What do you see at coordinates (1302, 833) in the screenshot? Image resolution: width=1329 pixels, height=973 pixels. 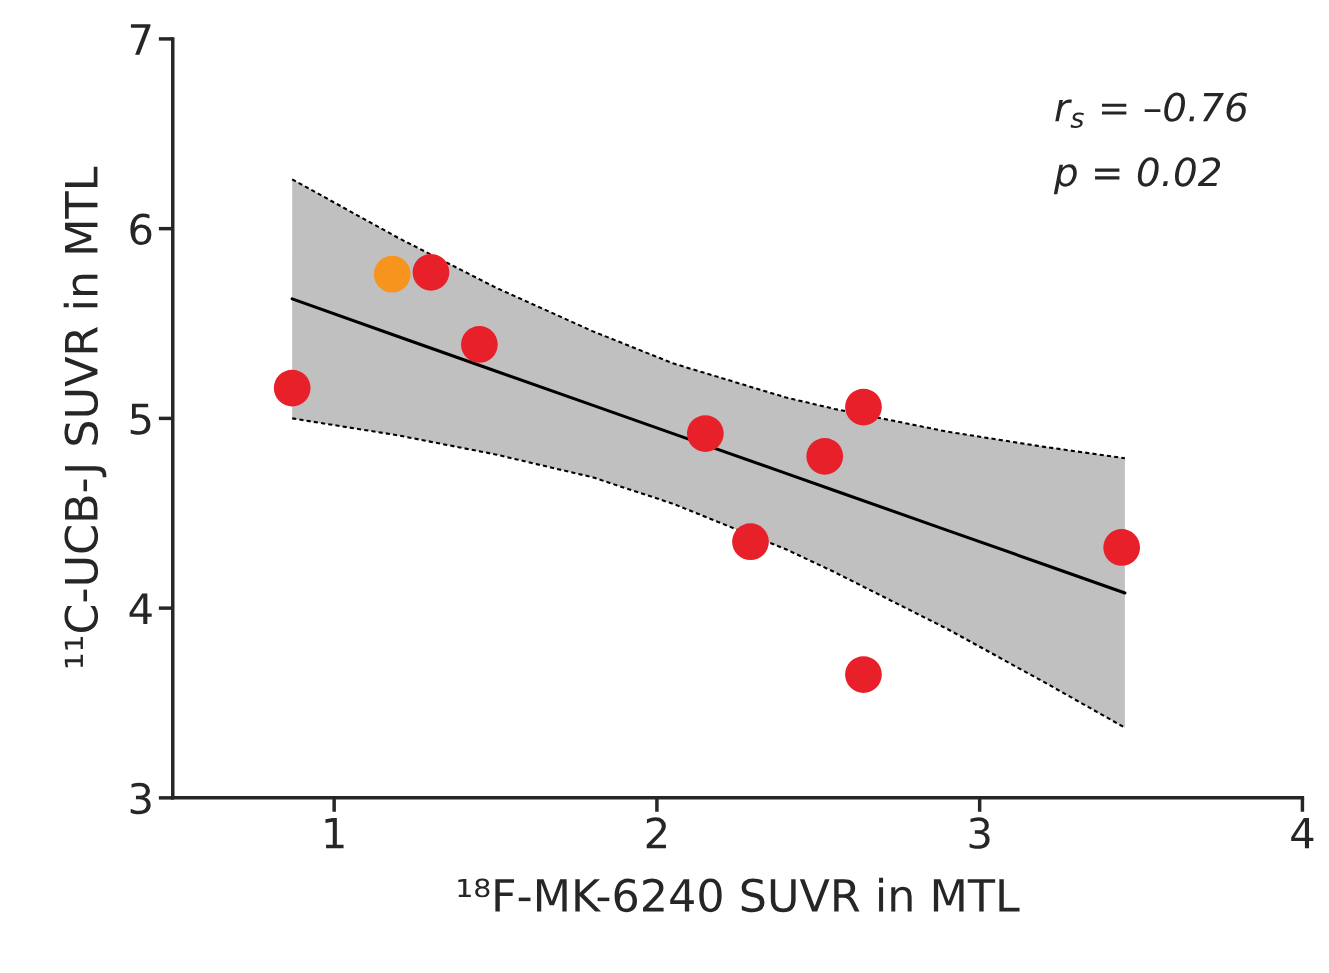 I see `x-tick-label: 4` at bounding box center [1302, 833].